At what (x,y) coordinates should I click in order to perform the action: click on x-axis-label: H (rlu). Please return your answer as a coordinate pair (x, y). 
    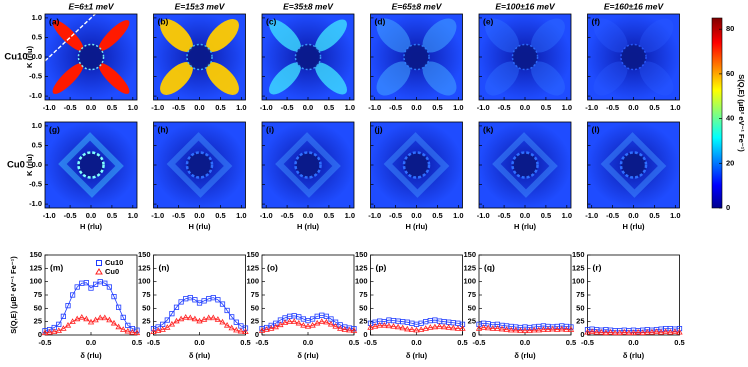
    Looking at the image, I should click on (525, 226).